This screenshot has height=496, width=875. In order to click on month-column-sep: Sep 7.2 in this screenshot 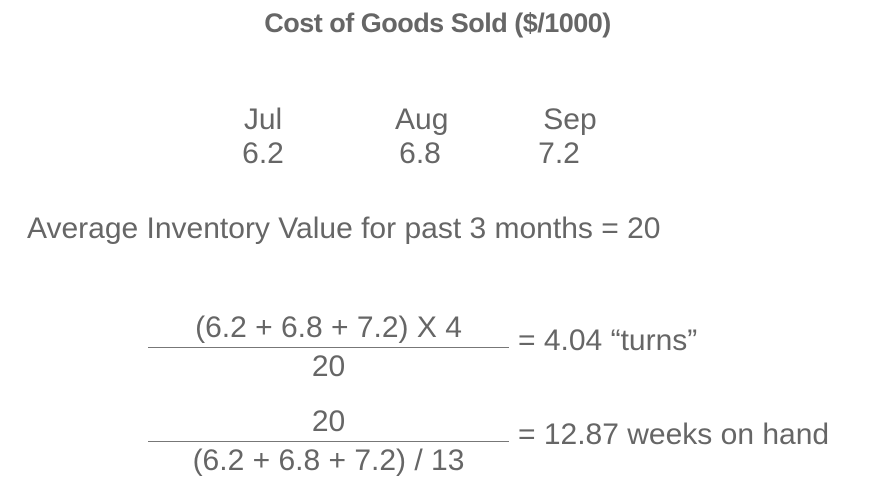, I will do `click(560, 137)`.